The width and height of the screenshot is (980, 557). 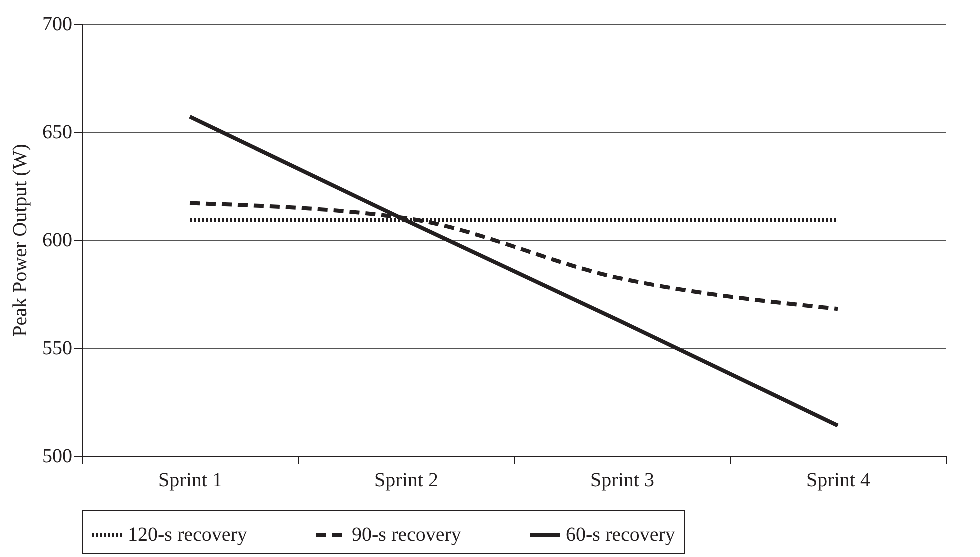 I want to click on legend-label: 120-s recovery, so click(x=188, y=535).